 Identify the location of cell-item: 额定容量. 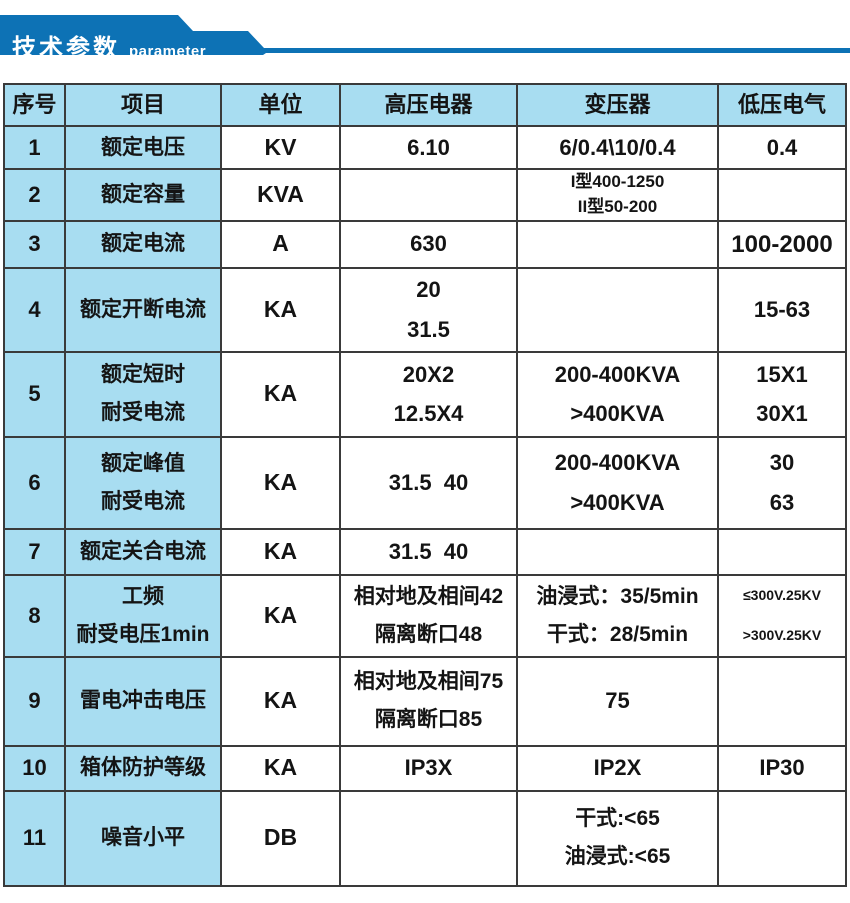
(143, 195).